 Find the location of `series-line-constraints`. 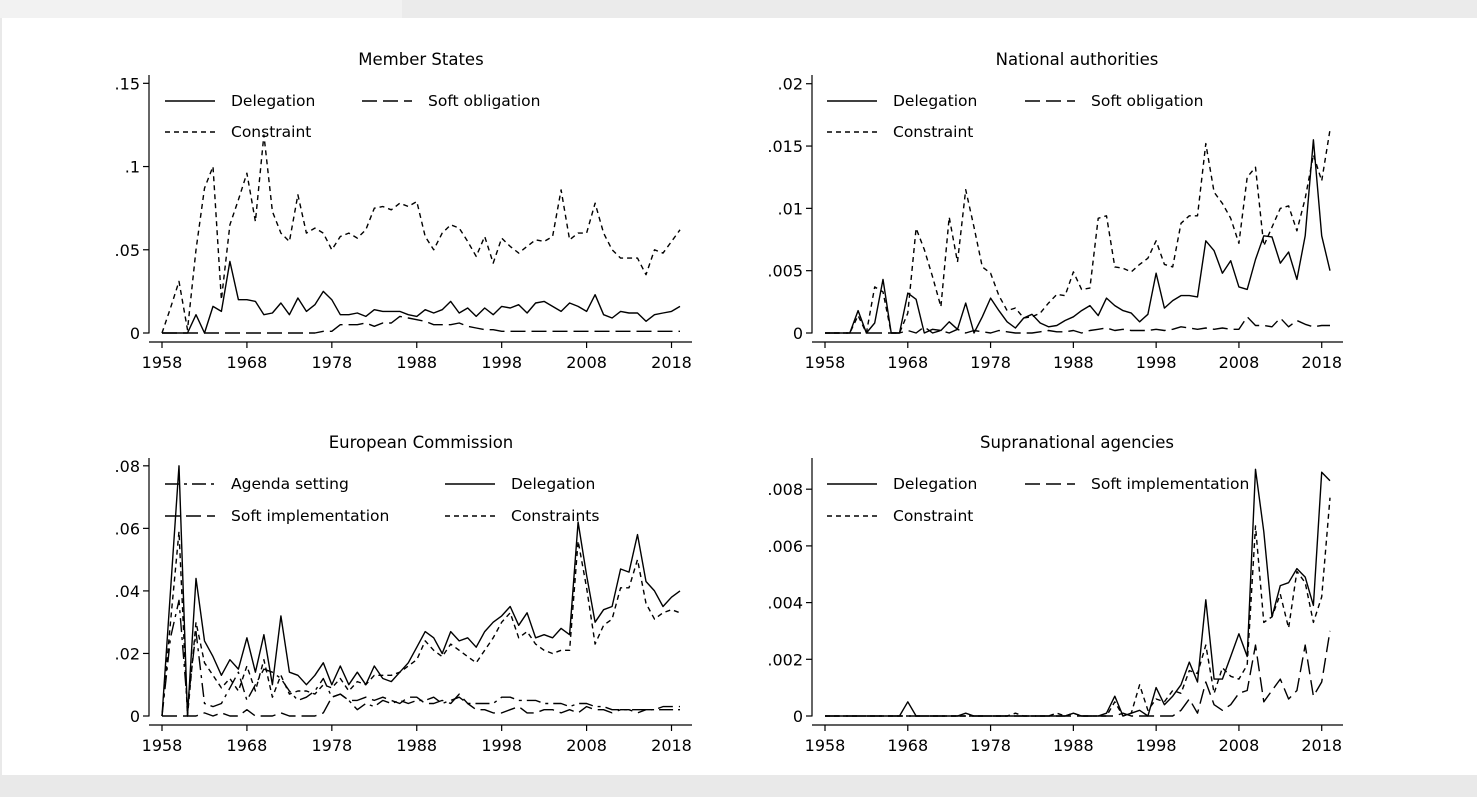

series-line-constraints is located at coordinates (421, 623).